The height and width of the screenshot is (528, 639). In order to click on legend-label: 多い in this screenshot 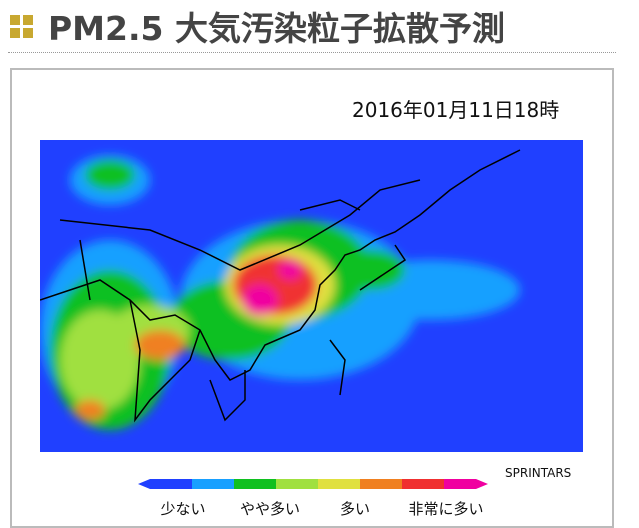, I will do `click(355, 509)`.